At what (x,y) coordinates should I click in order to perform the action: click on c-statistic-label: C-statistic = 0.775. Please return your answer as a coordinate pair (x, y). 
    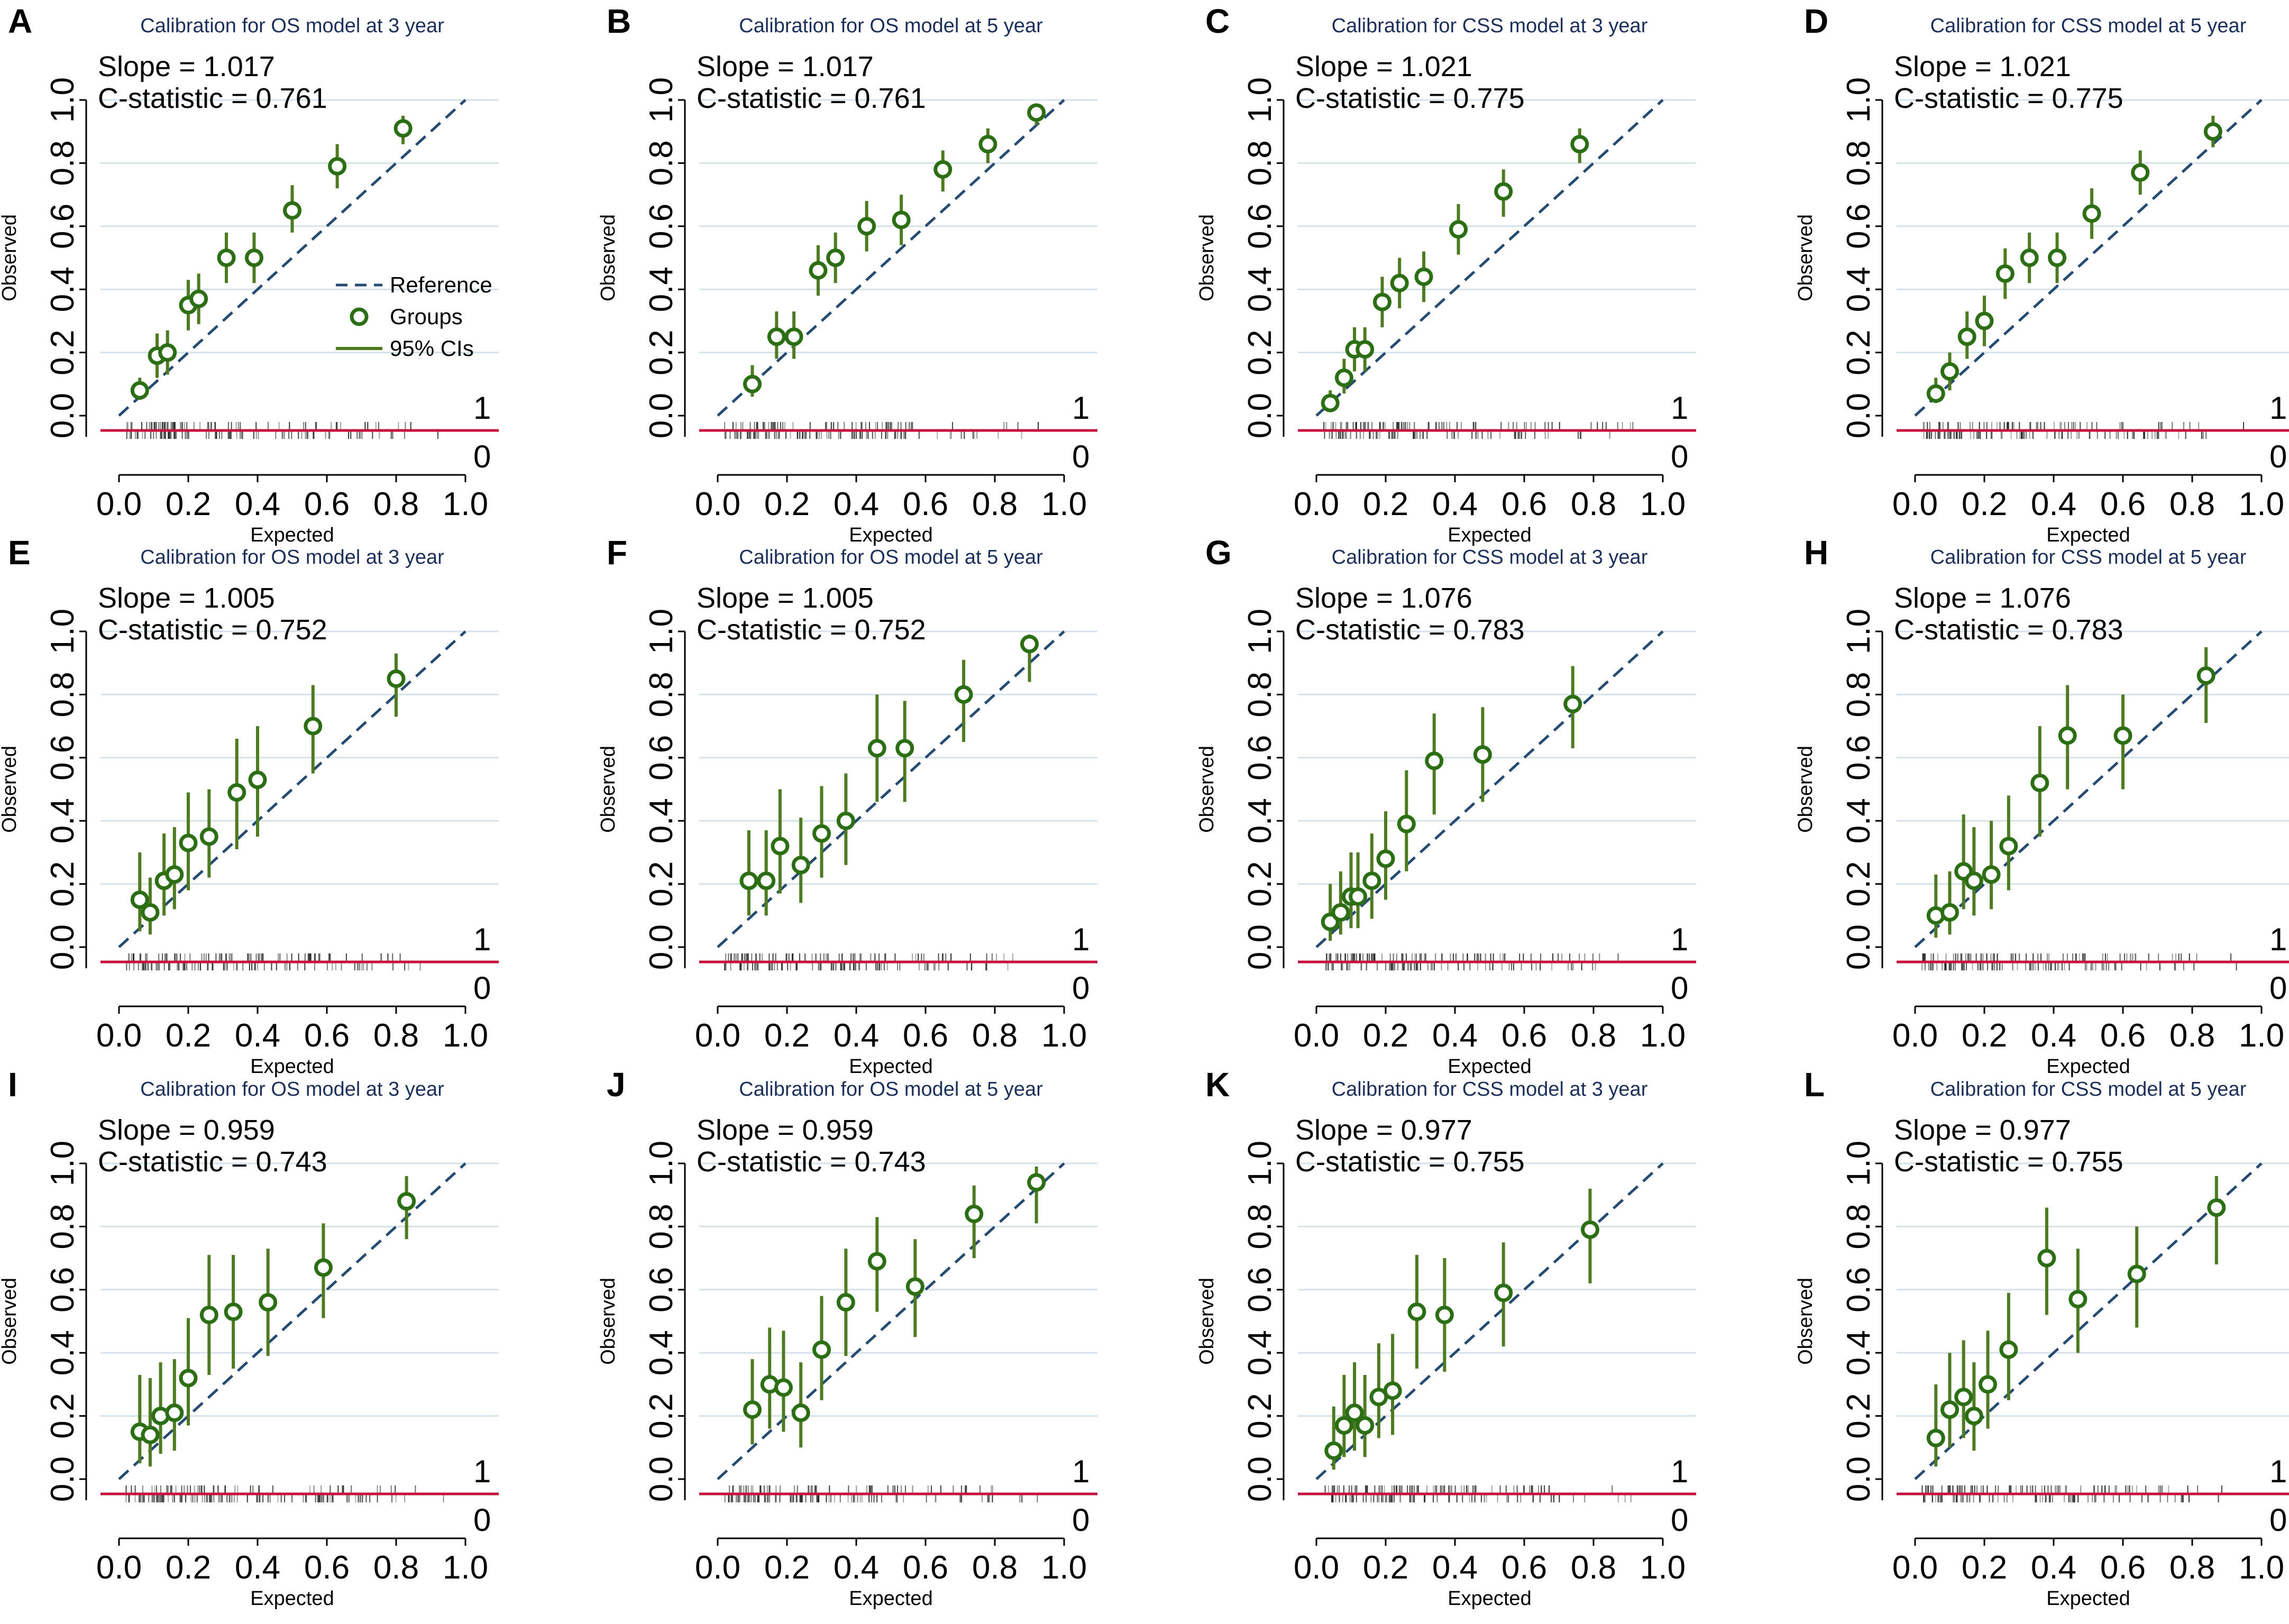
    Looking at the image, I should click on (1410, 98).